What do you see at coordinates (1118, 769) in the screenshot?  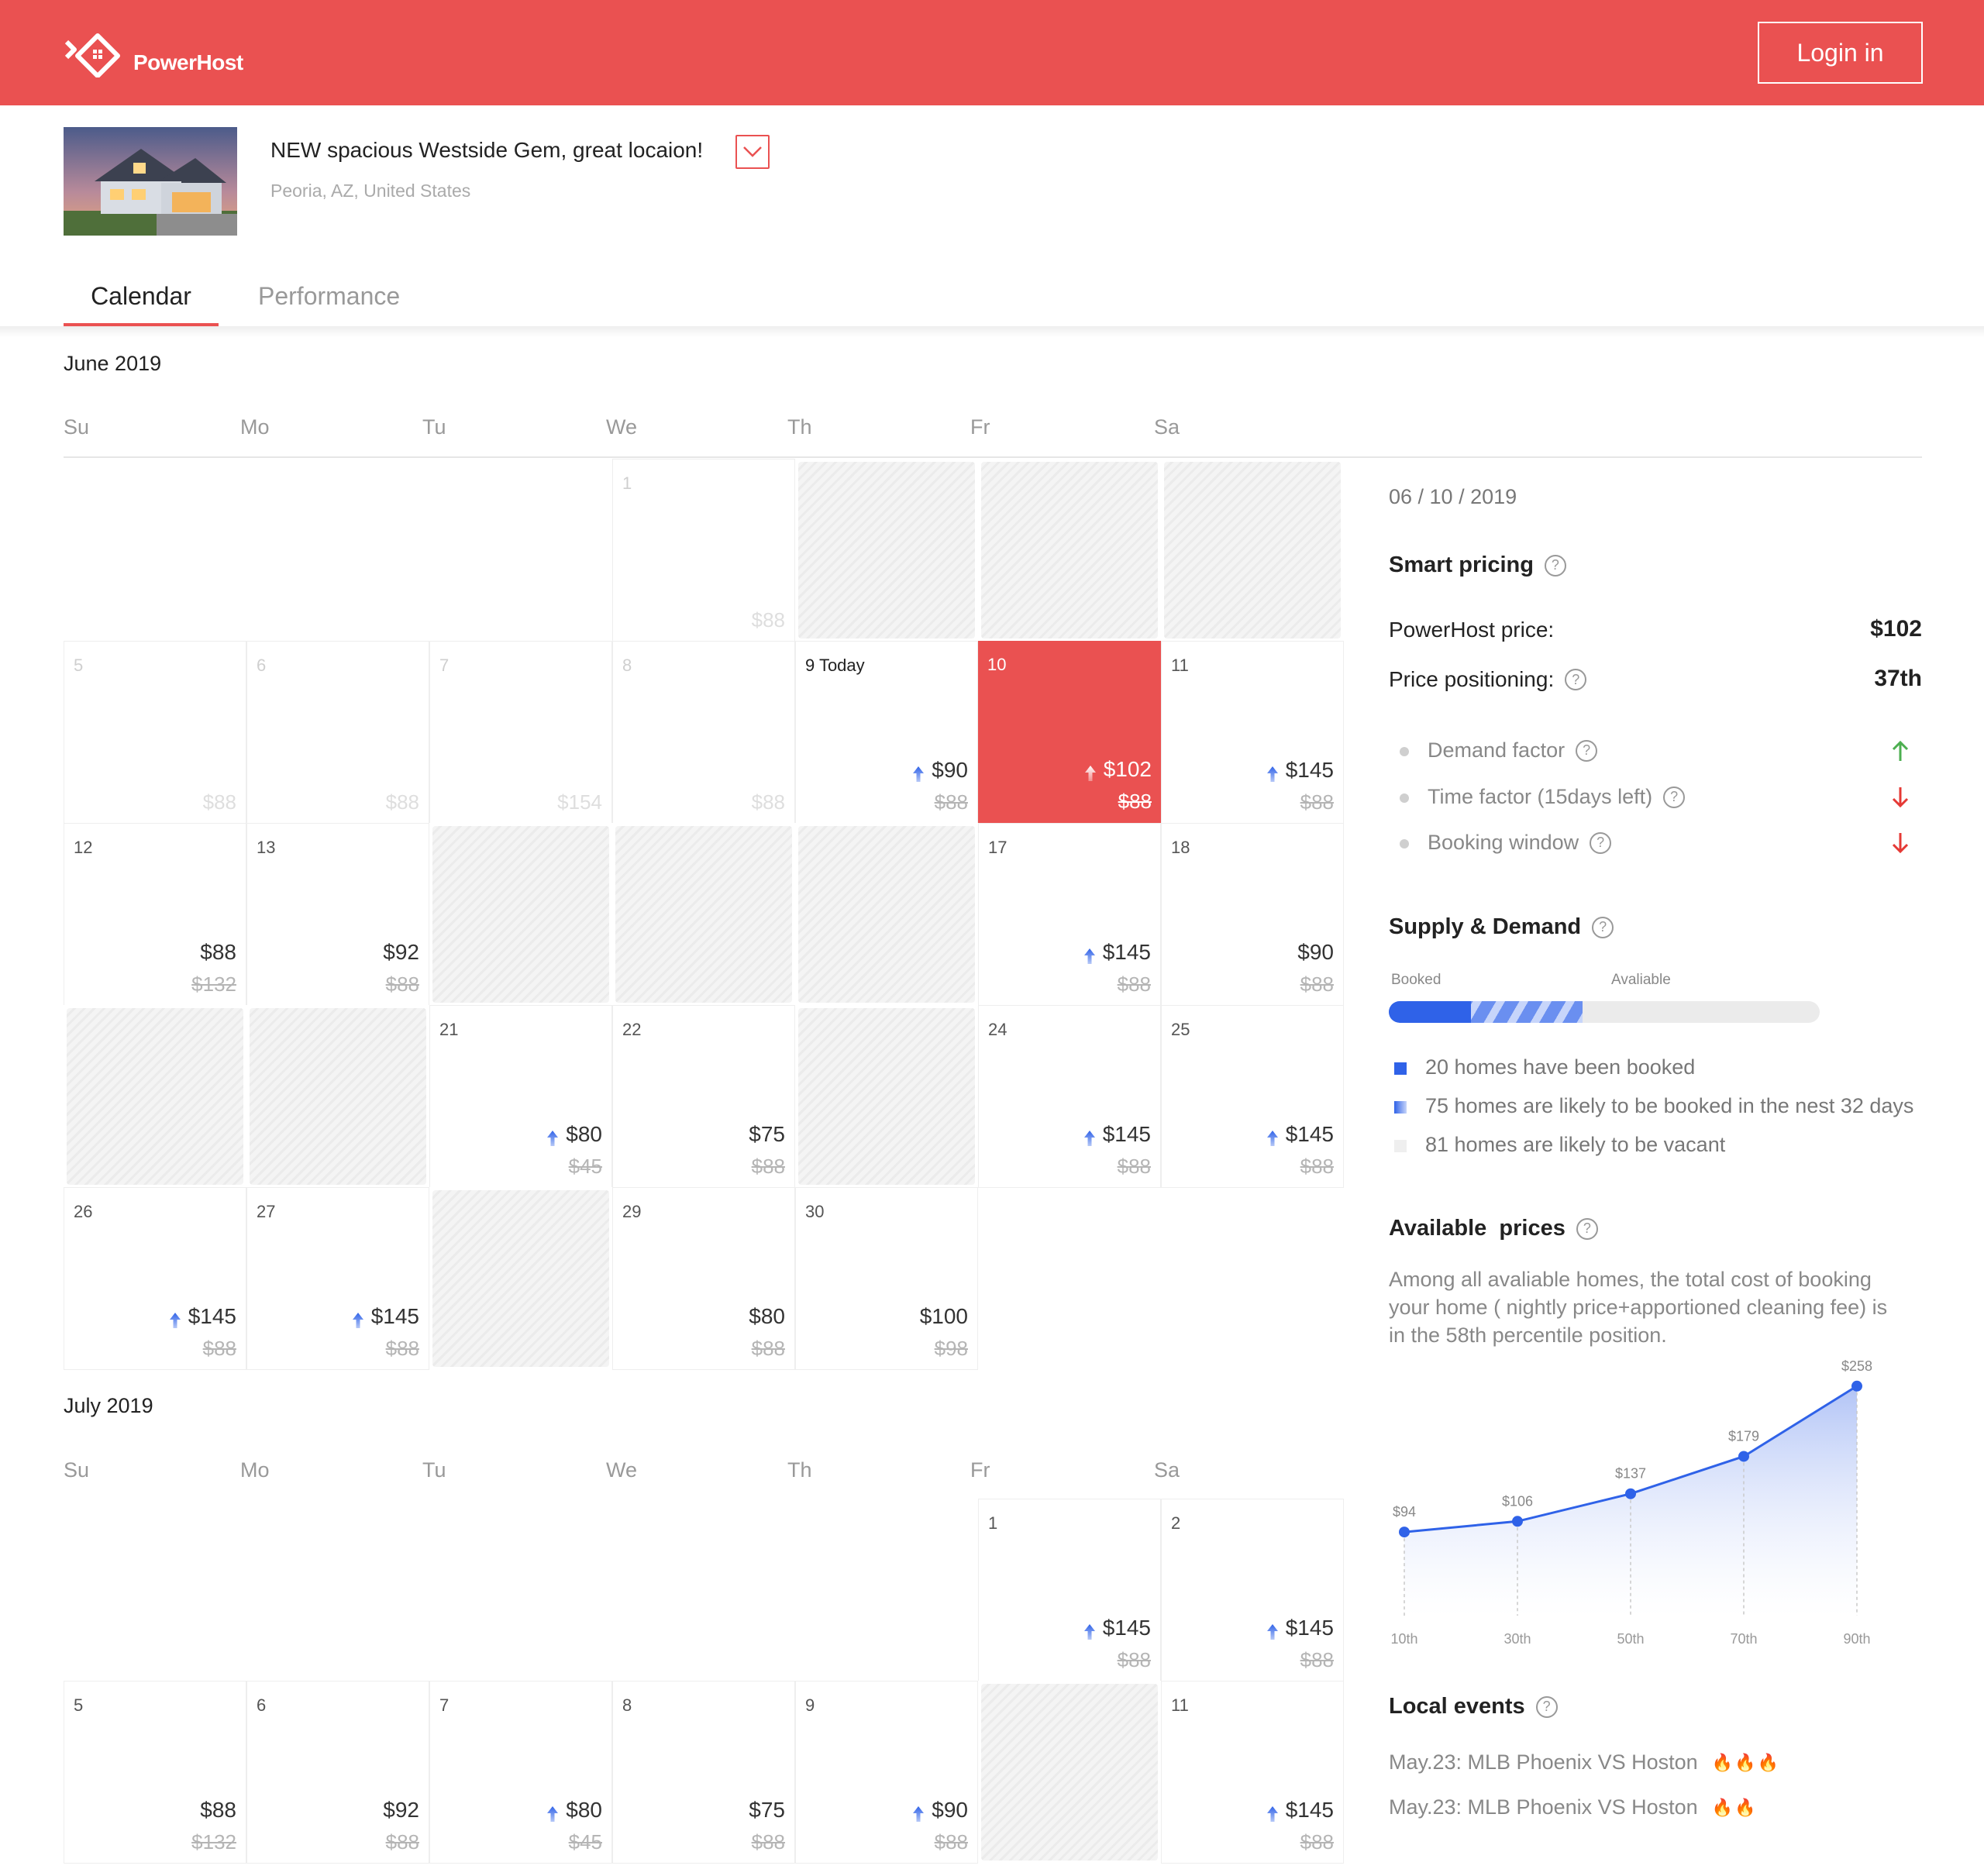 I see `suggested-price: $102` at bounding box center [1118, 769].